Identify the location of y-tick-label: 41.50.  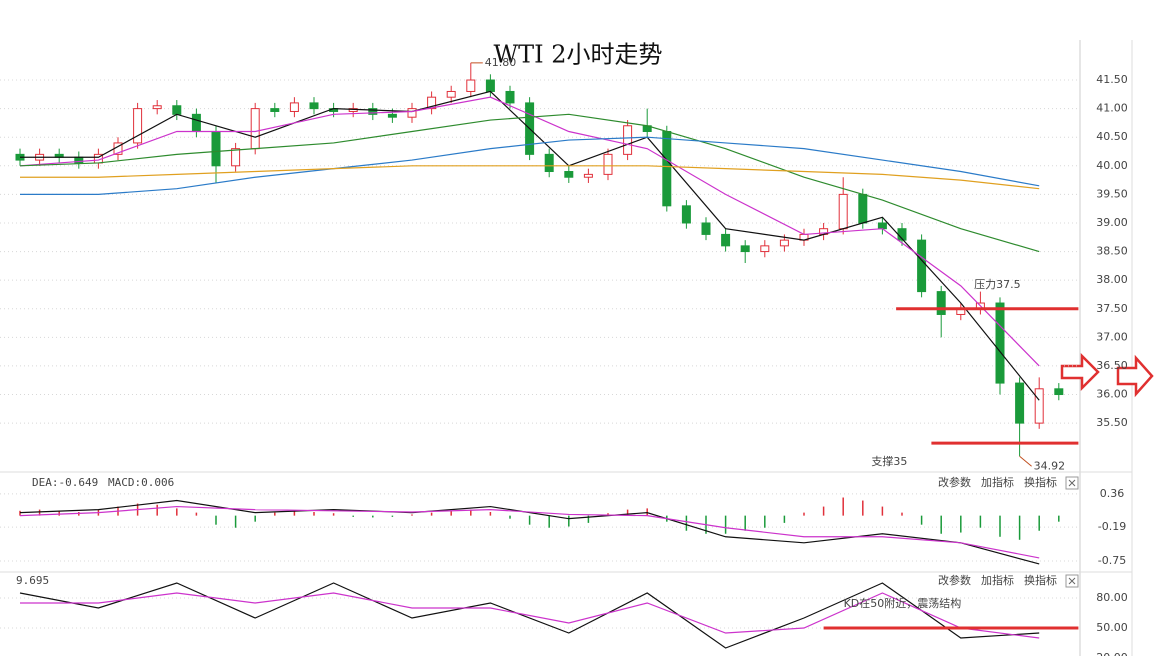
(1112, 79).